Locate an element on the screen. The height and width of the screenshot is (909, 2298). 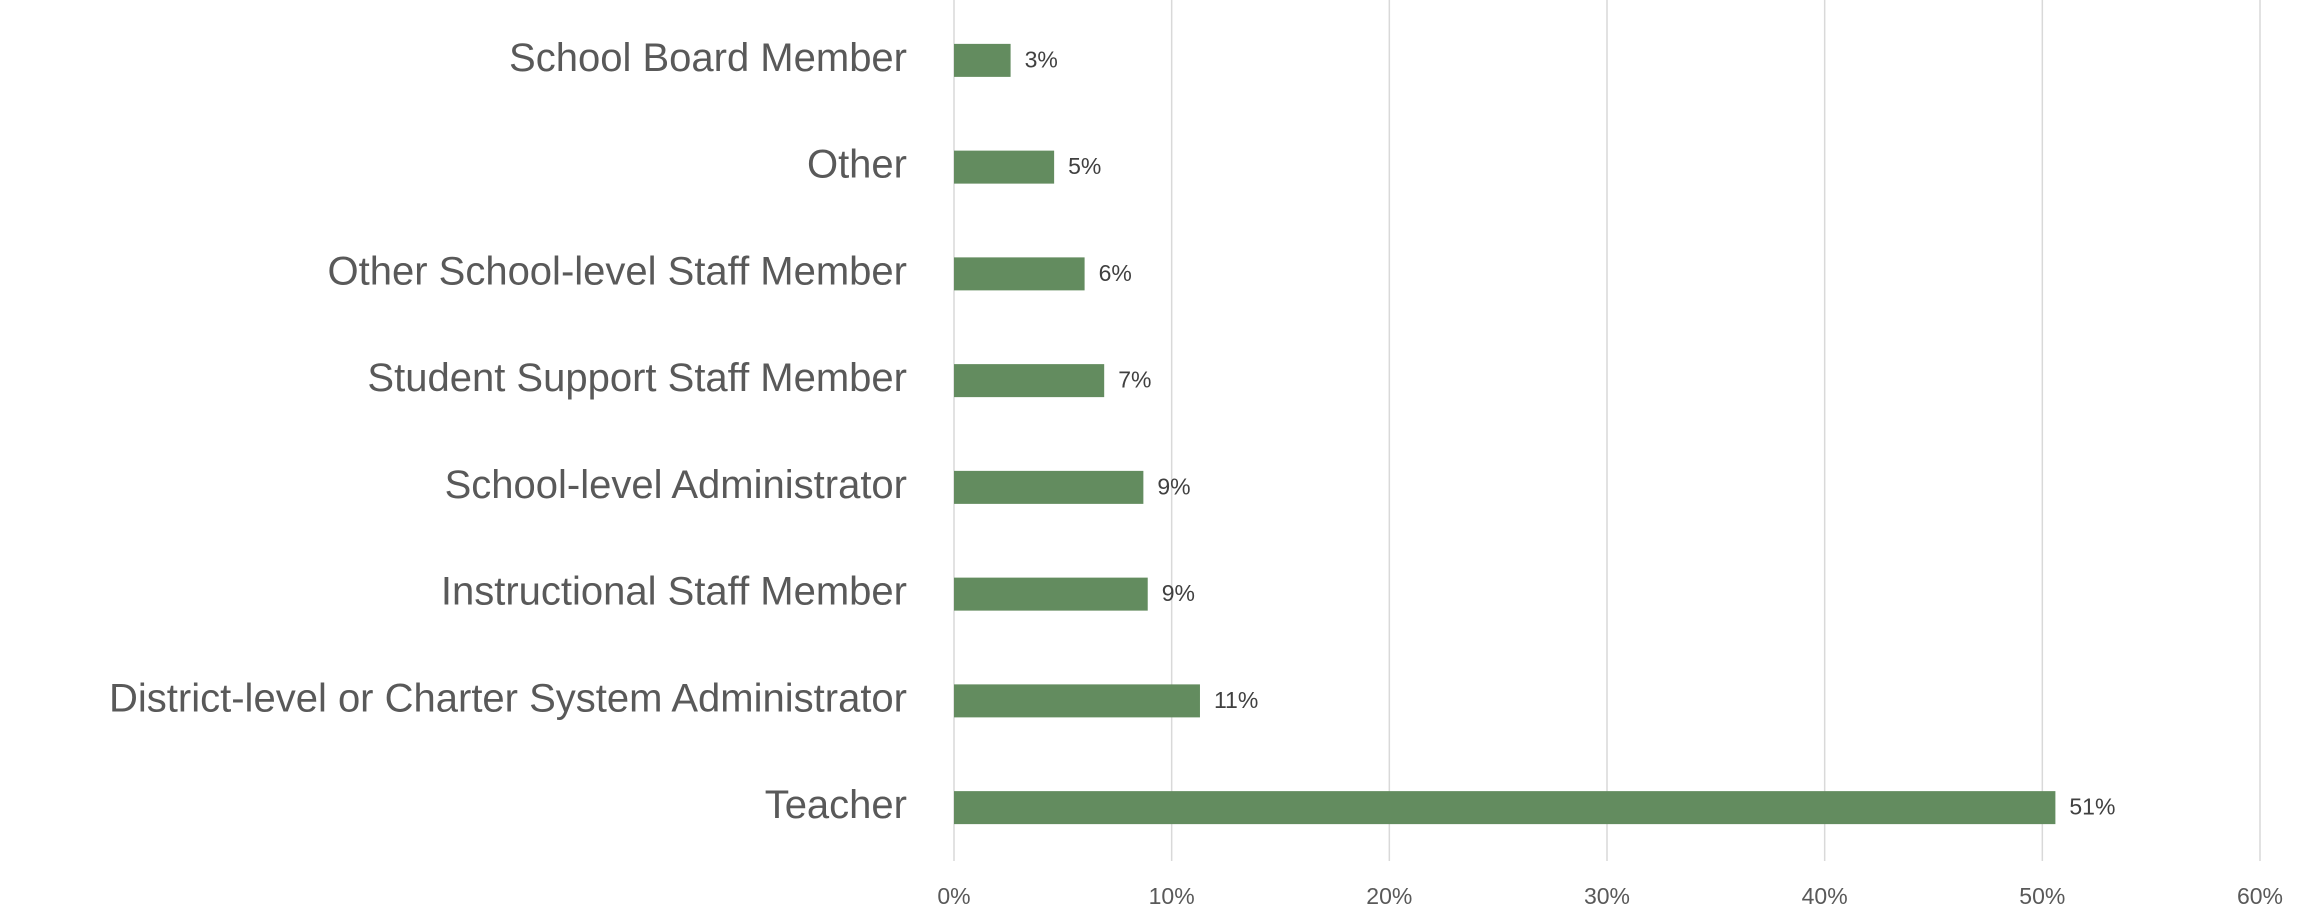
category-label: Student Support Staff Member is located at coordinates (637, 378).